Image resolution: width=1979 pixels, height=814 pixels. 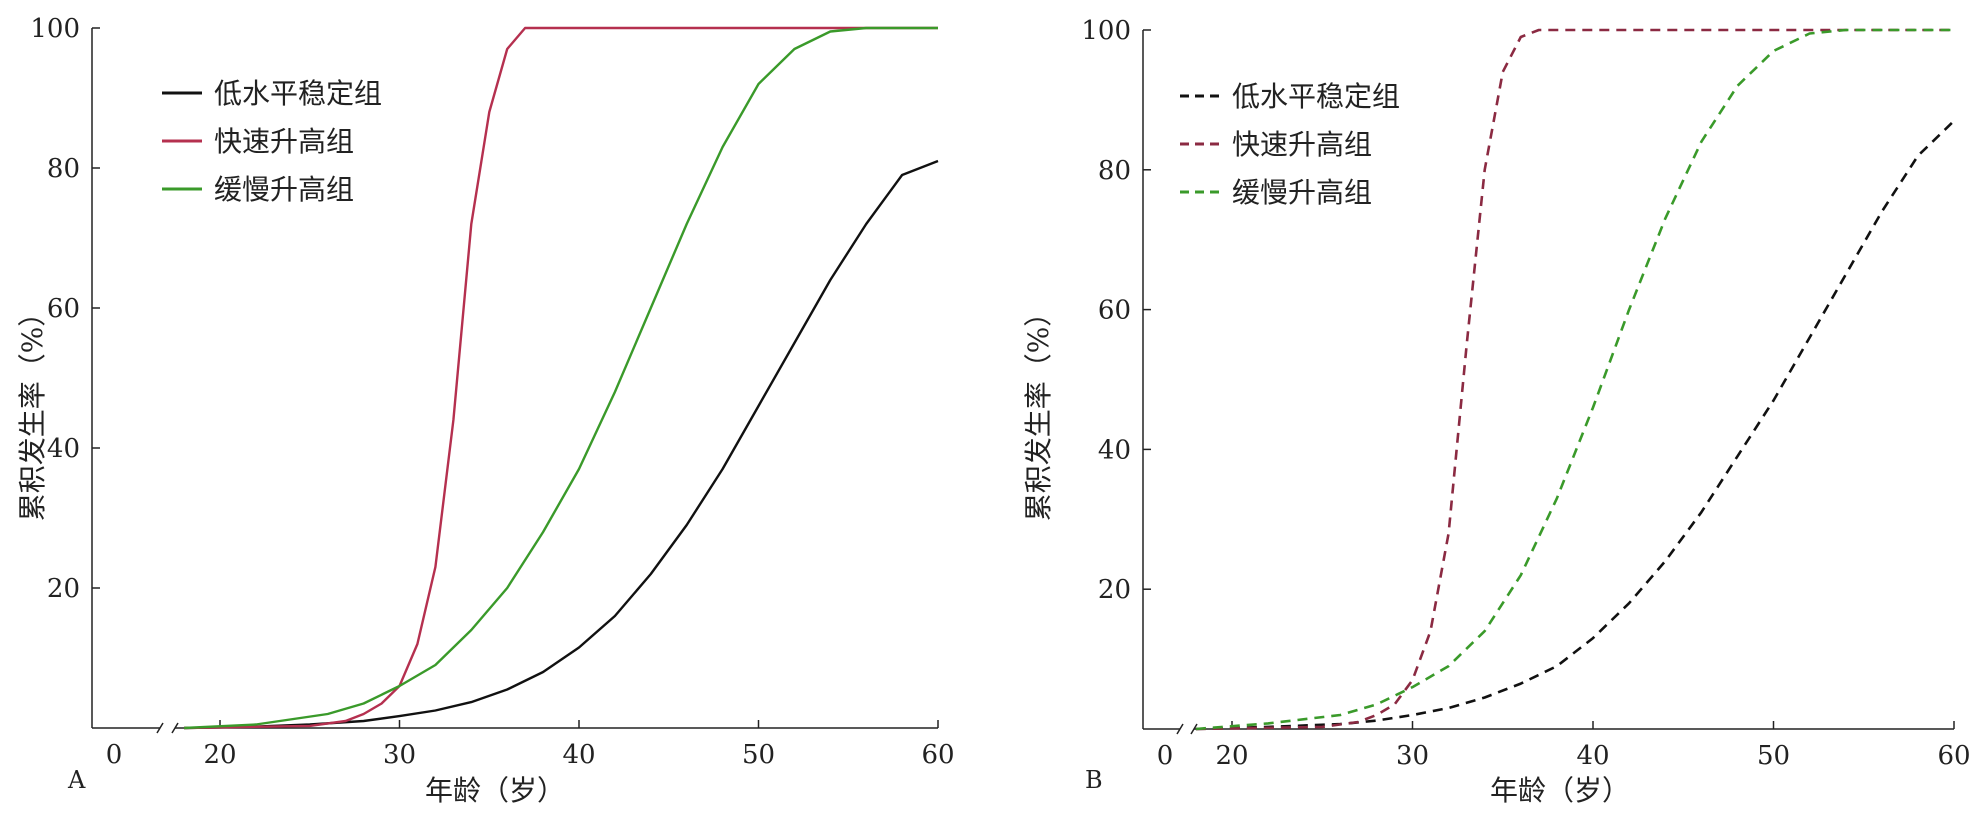 I want to click on y-ticks-a: 20 40 60 80 100, so click(x=65, y=309).